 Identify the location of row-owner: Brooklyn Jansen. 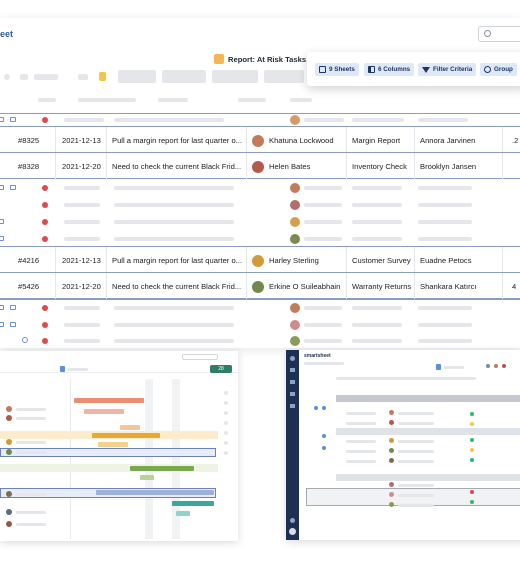
(448, 166).